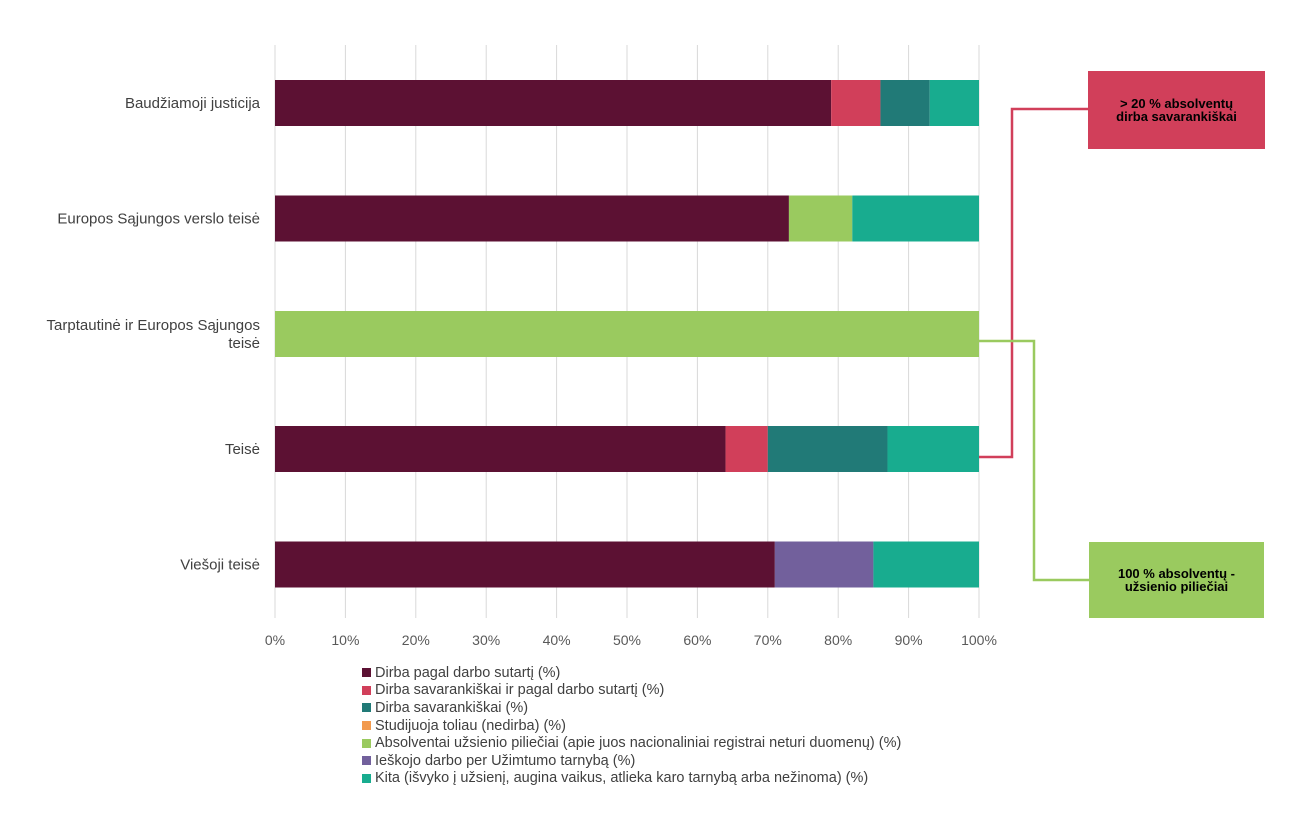  Describe the element at coordinates (915, 218) in the screenshot. I see `bar-segment-europos-sajungos-verslo-teise-s6` at that location.